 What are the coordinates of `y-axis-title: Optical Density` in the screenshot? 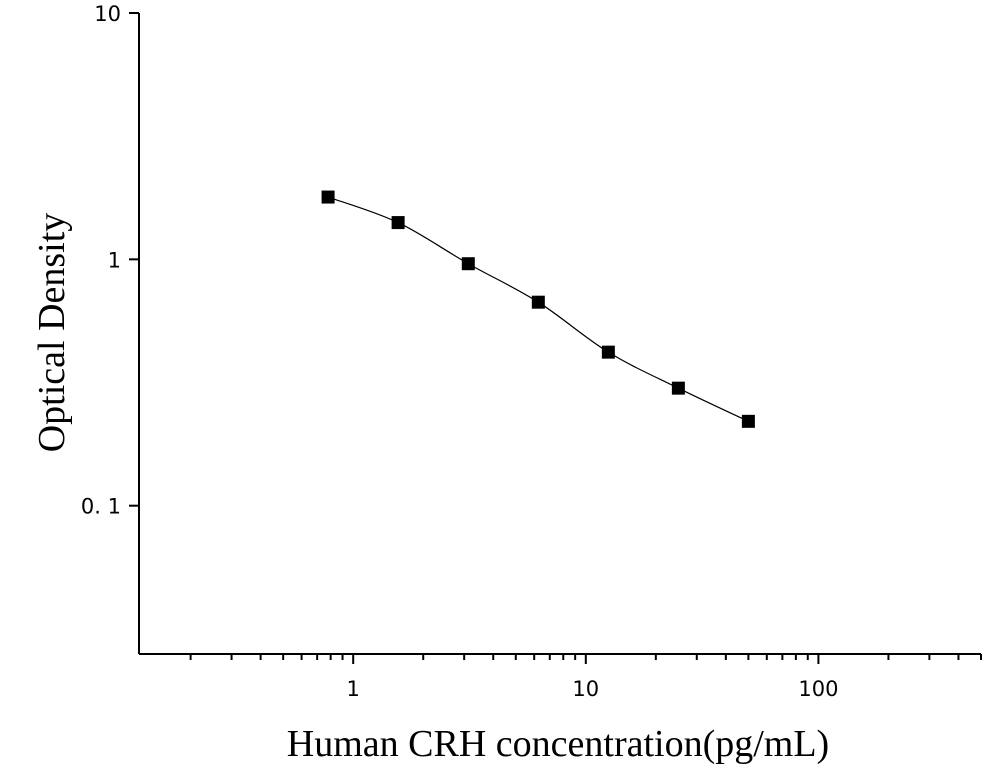 It's located at (52, 333).